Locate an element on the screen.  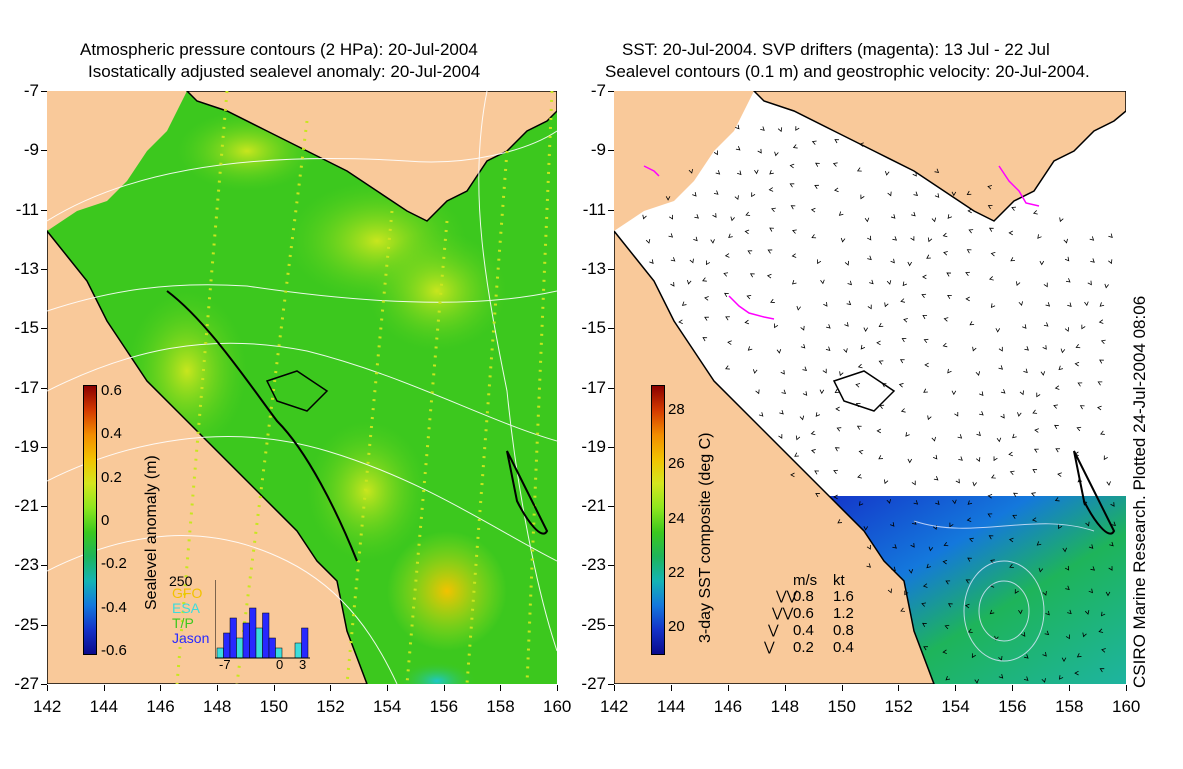
x-tick-label: 152 is located at coordinates (330, 706).